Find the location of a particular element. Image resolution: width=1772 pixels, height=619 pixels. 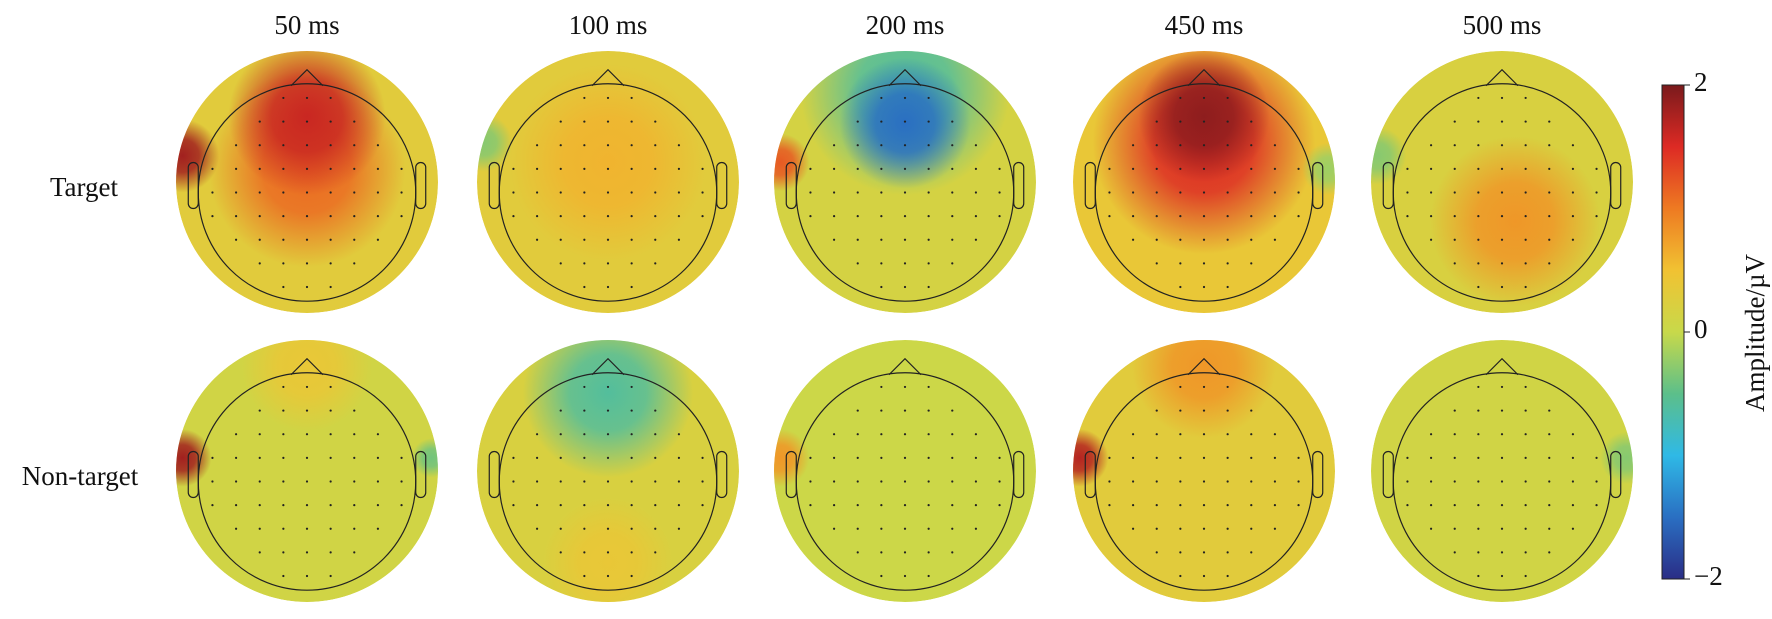

colorbar-tick-label: −2 is located at coordinates (1708, 576).